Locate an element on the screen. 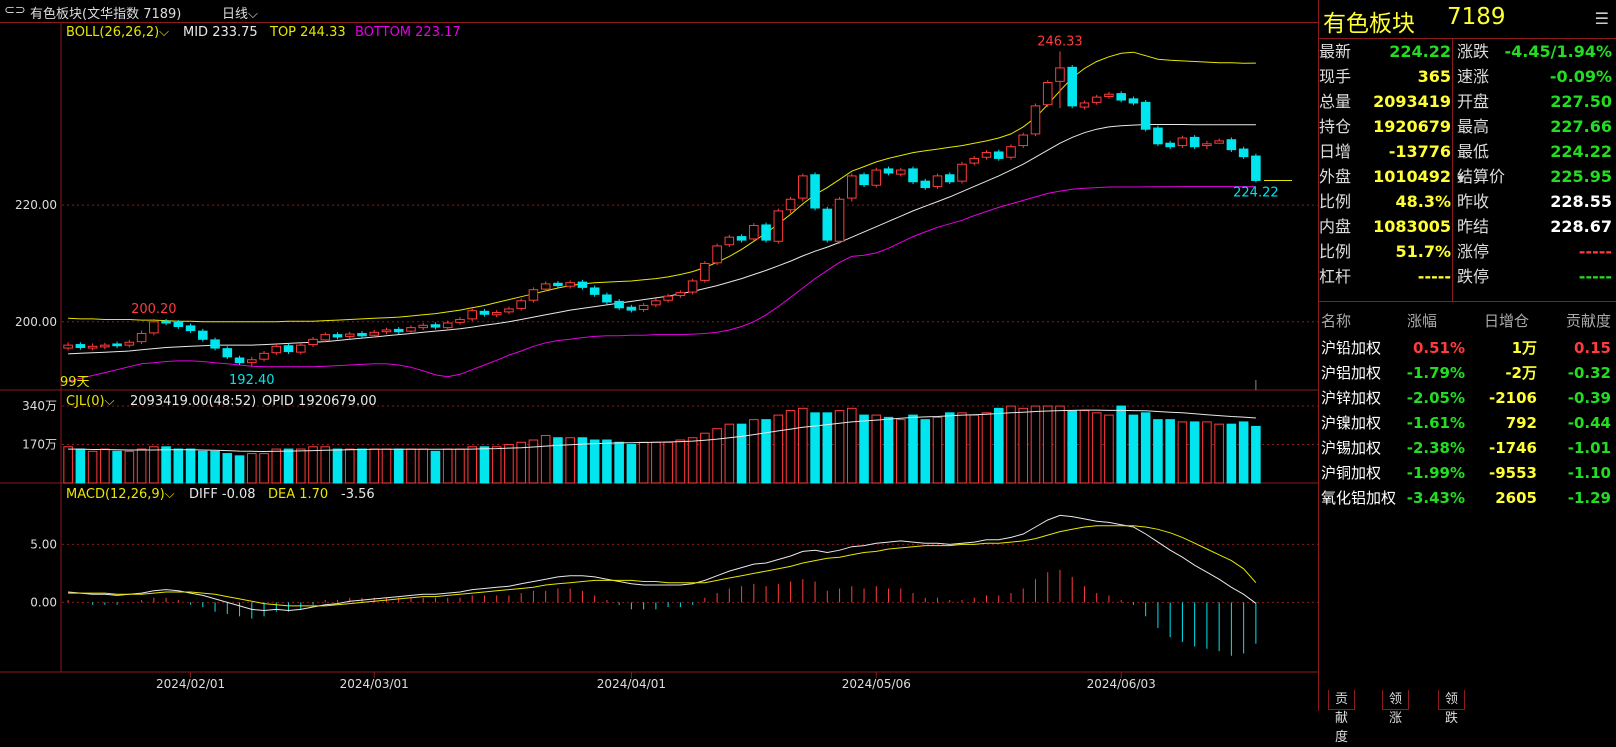 This screenshot has width=1616, height=747. contrib-row: 沪镍加权 -1.61% 792 -0.44 is located at coordinates (1467, 423).